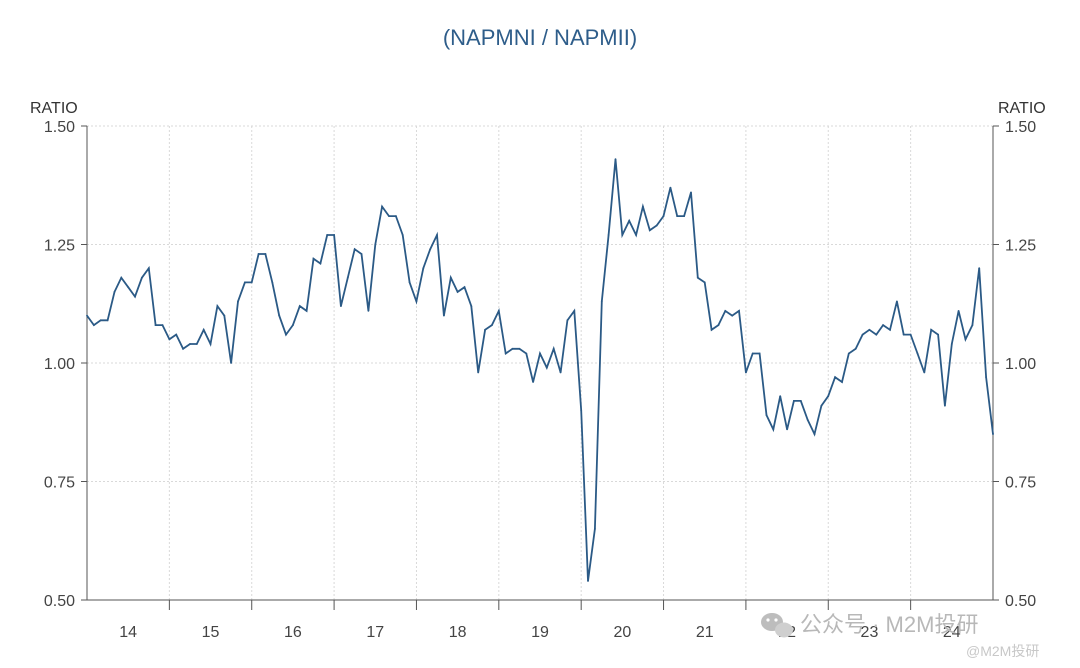 The width and height of the screenshot is (1080, 668). Describe the element at coordinates (1020, 483) in the screenshot. I see `y-tick-label-right: 0.75` at that location.